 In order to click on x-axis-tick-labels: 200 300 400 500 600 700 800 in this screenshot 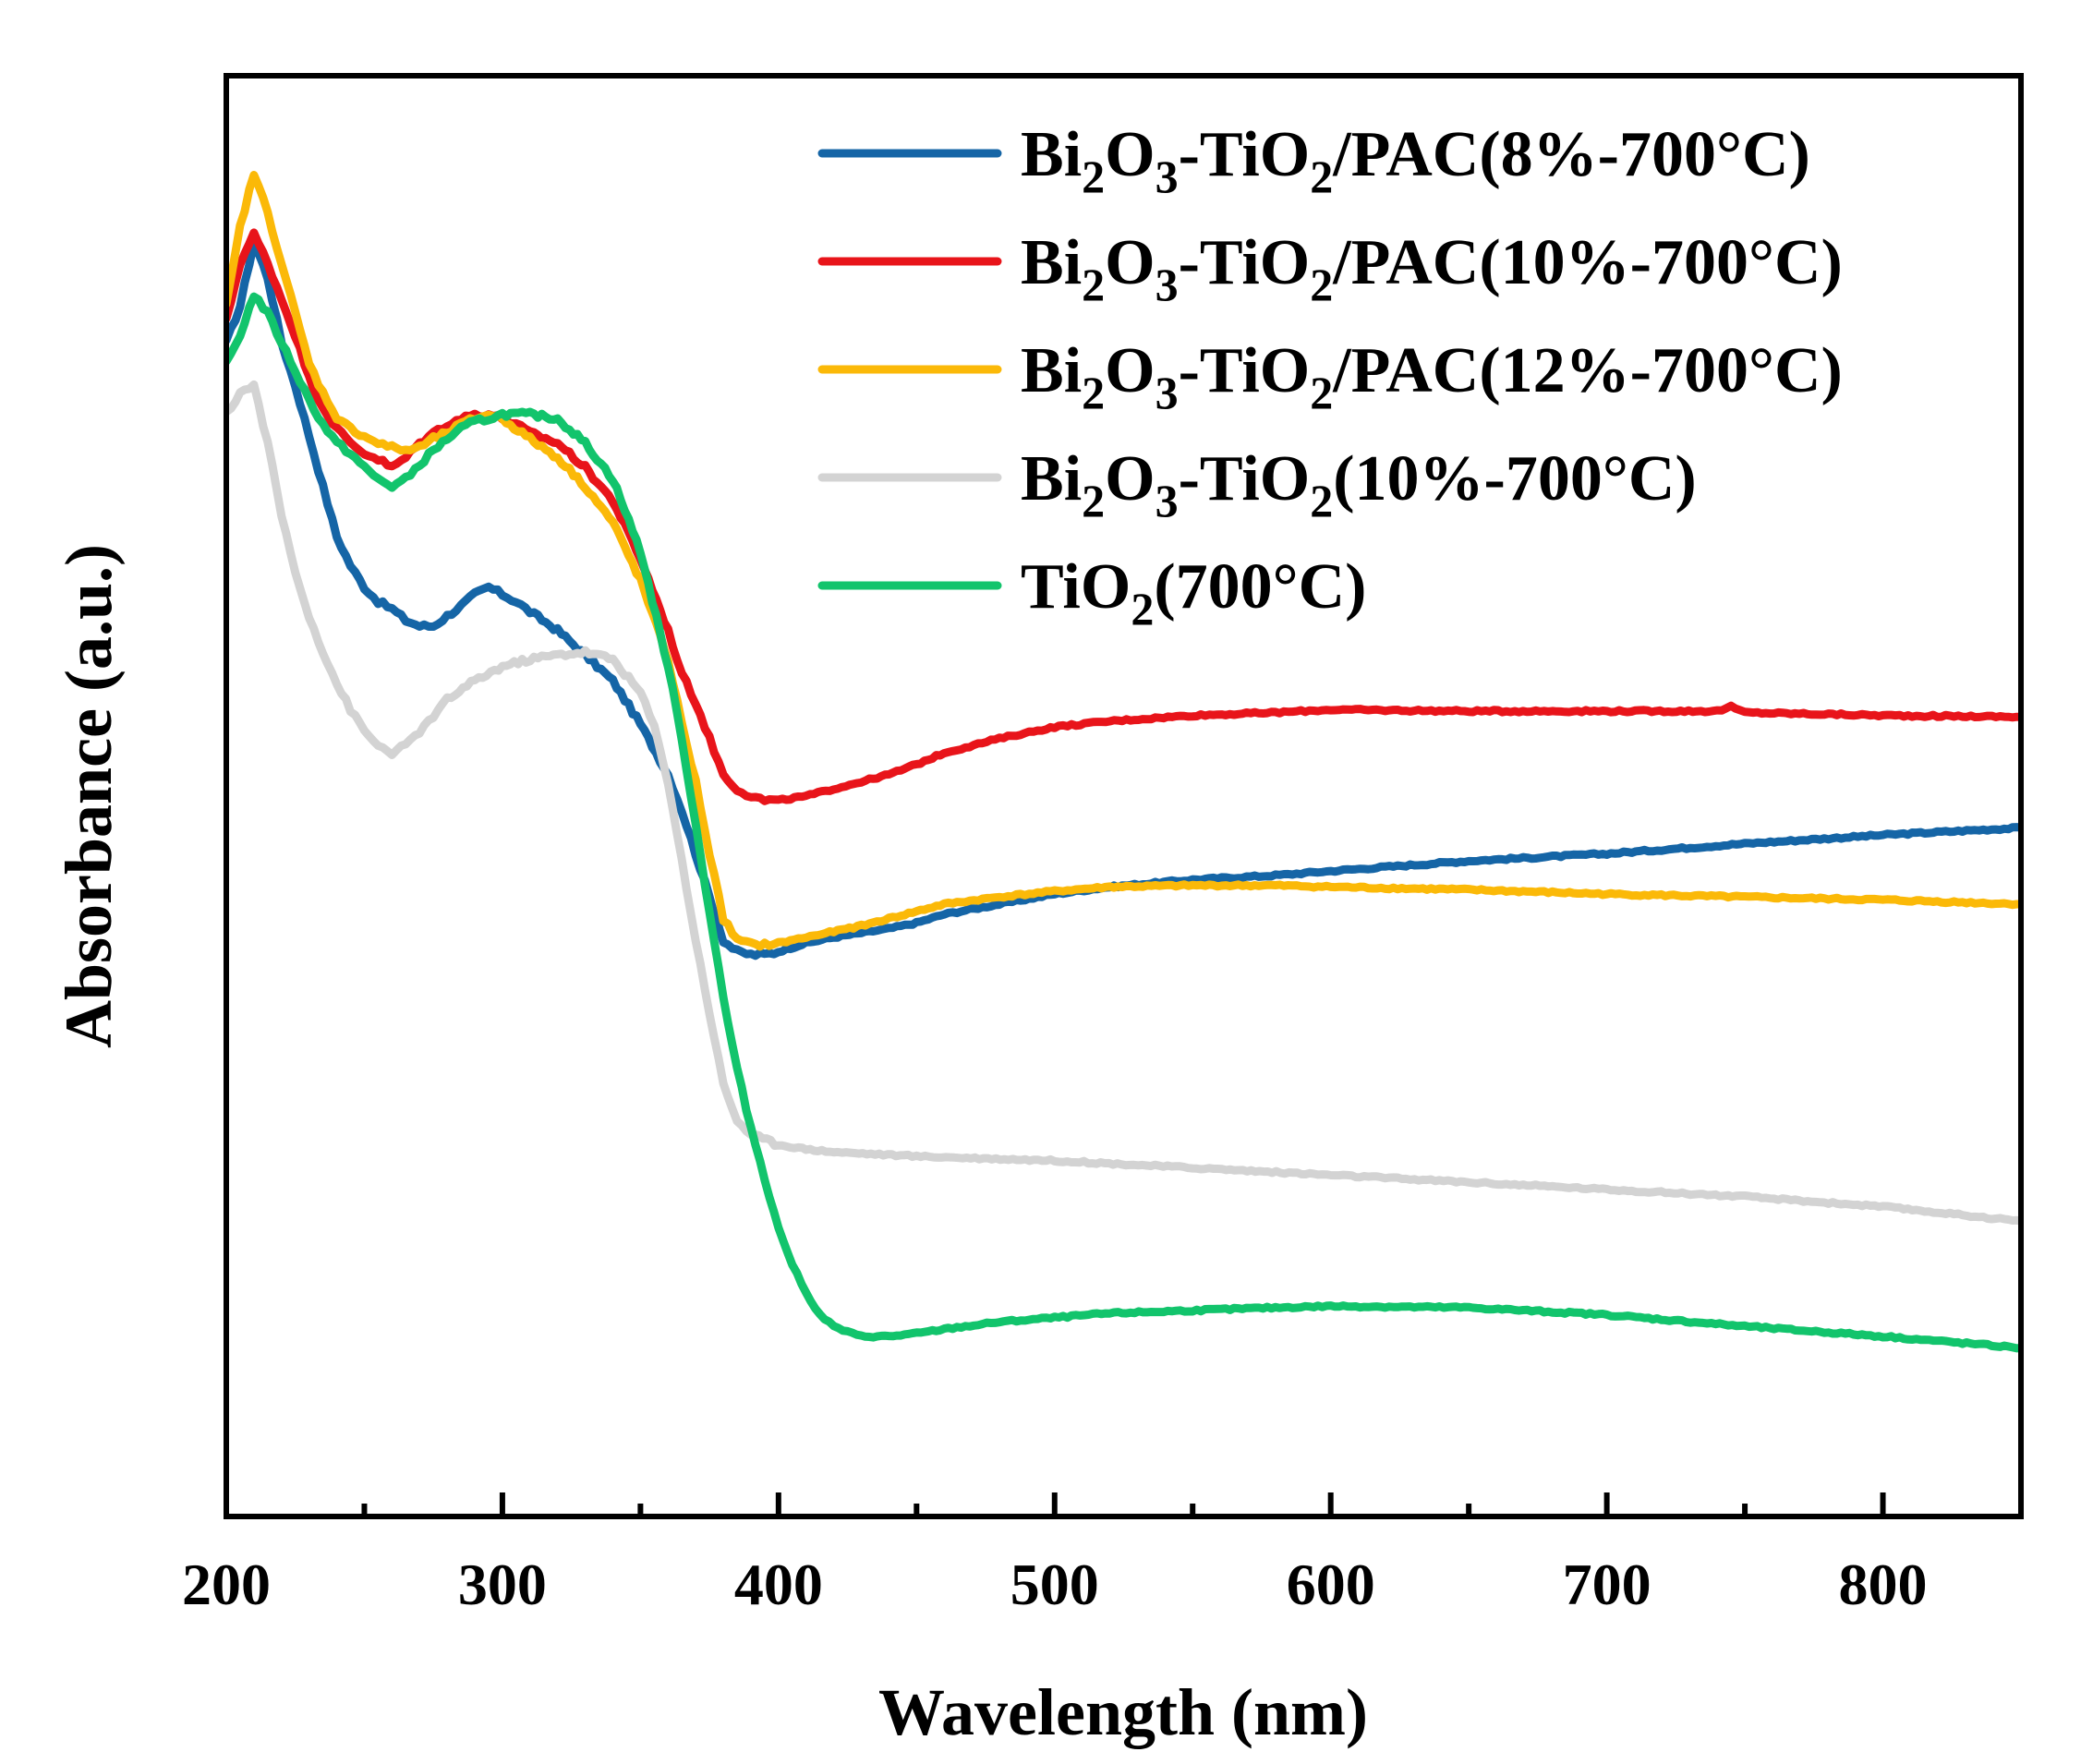, I will do `click(1055, 1584)`.